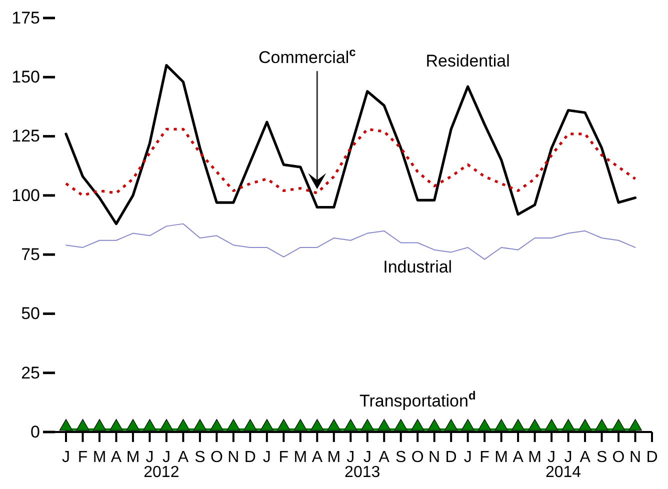 Image resolution: width=668 pixels, height=489 pixels. What do you see at coordinates (30, 314) in the screenshot?
I see `y-tick-label: 50` at bounding box center [30, 314].